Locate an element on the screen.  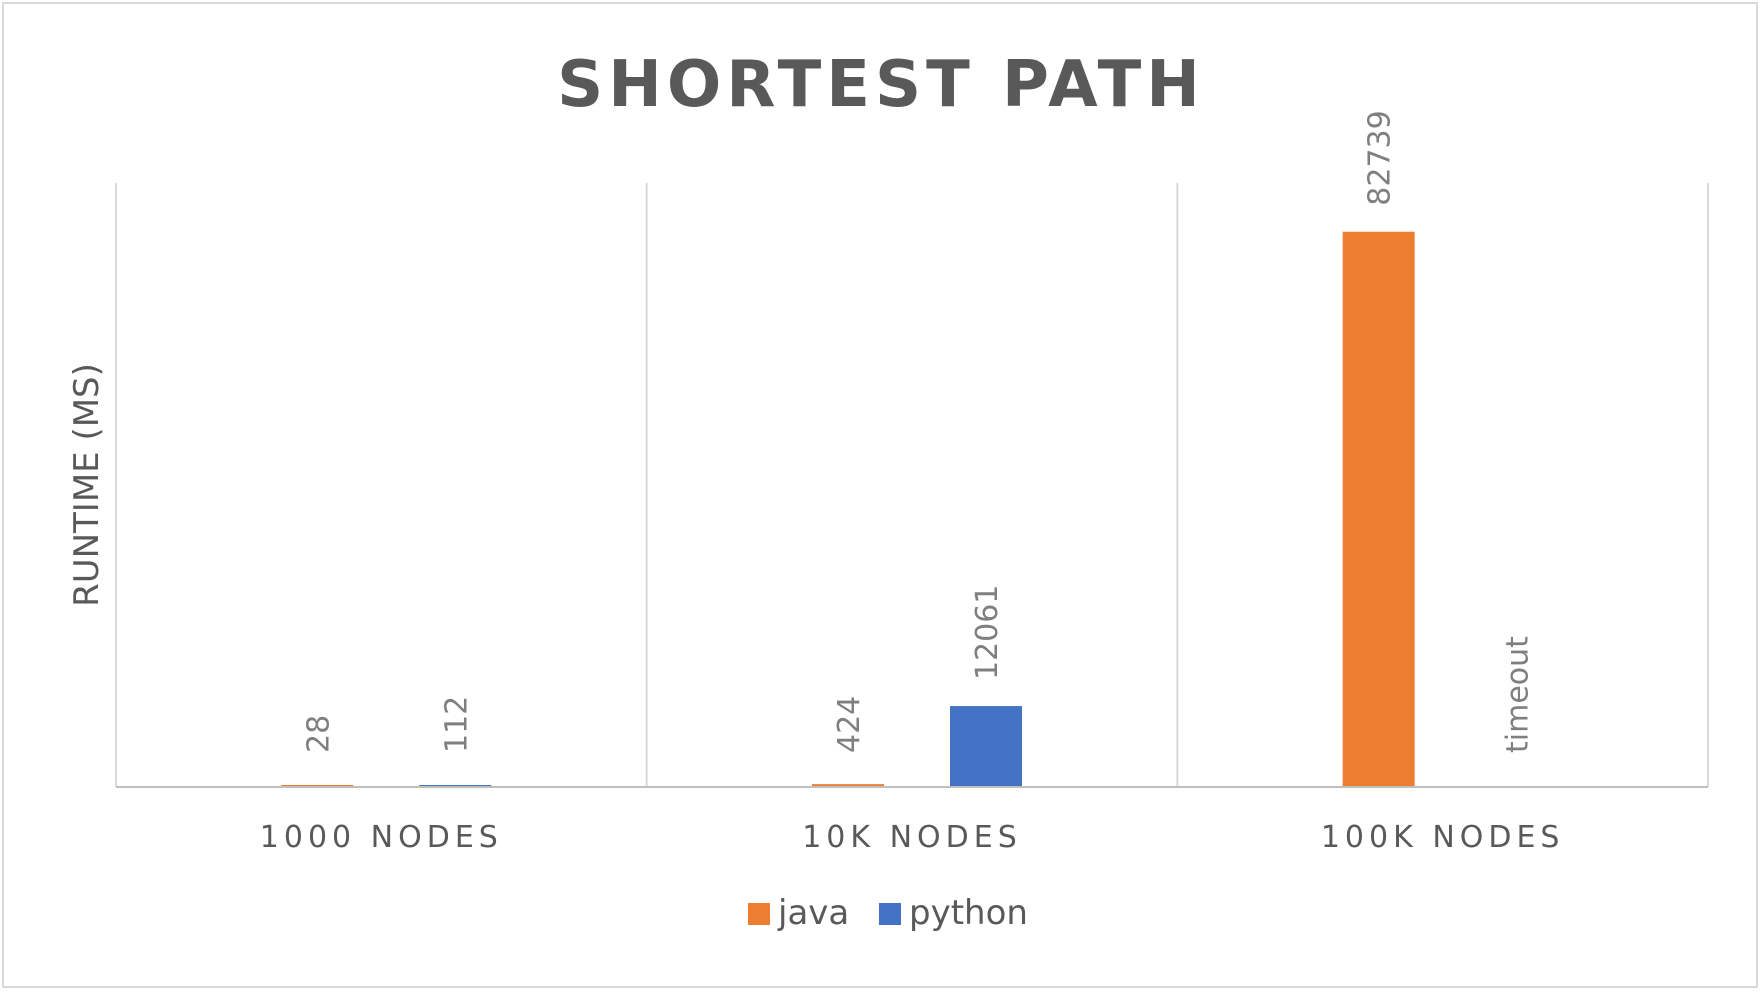
chart-title: SHORTEST PATH is located at coordinates (881, 85).